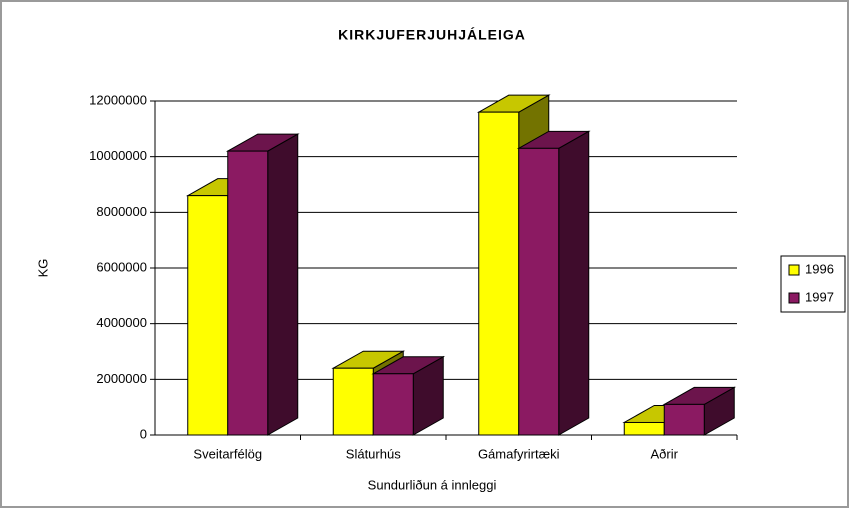 Image resolution: width=849 pixels, height=513 pixels. What do you see at coordinates (819, 268) in the screenshot?
I see `legend-label: 1996` at bounding box center [819, 268].